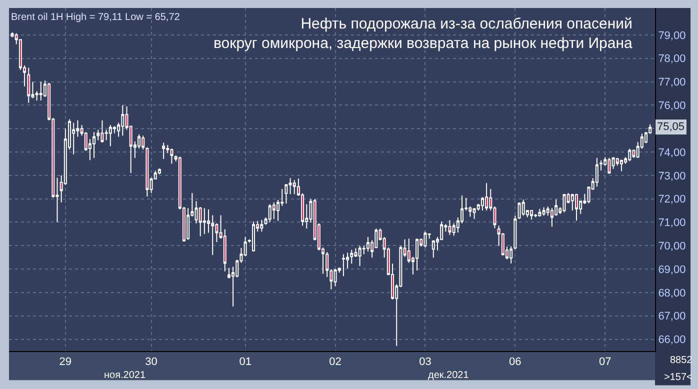 The image size is (698, 389). Describe the element at coordinates (605, 362) in the screenshot. I see `x-tick-label: 07` at that location.